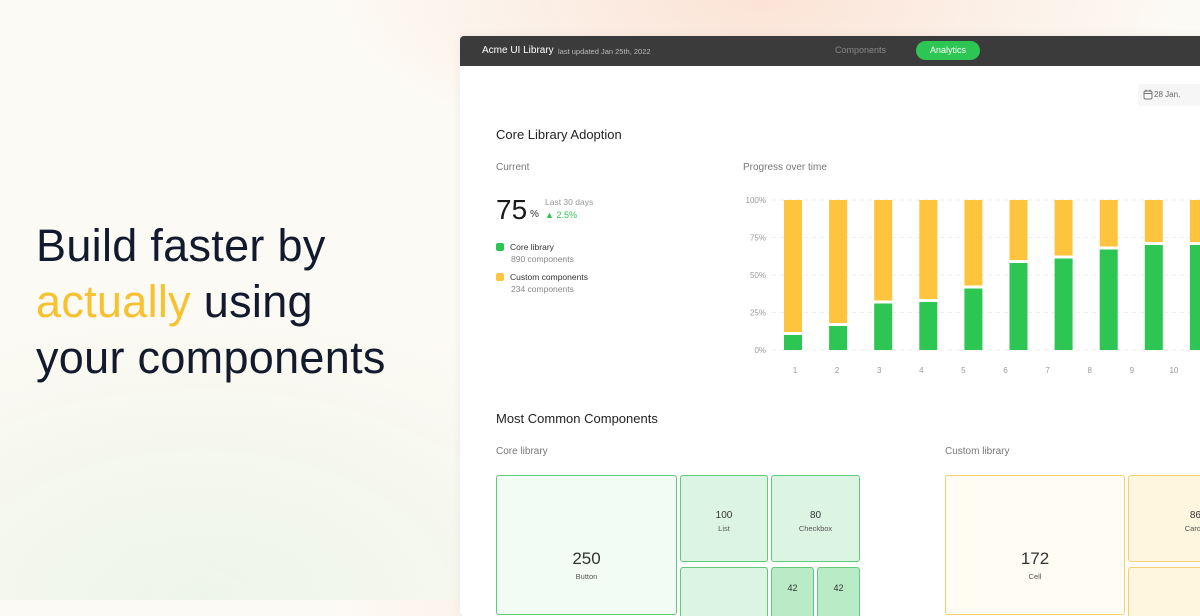 This screenshot has height=616, width=1200. Describe the element at coordinates (1194, 515) in the screenshot. I see `tile-count: 86` at that location.